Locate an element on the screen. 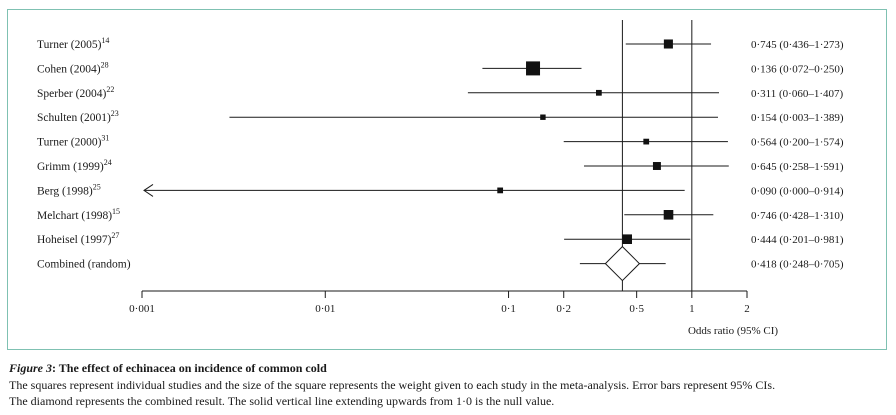 The image size is (896, 415). study-reference: 14 is located at coordinates (105, 40).